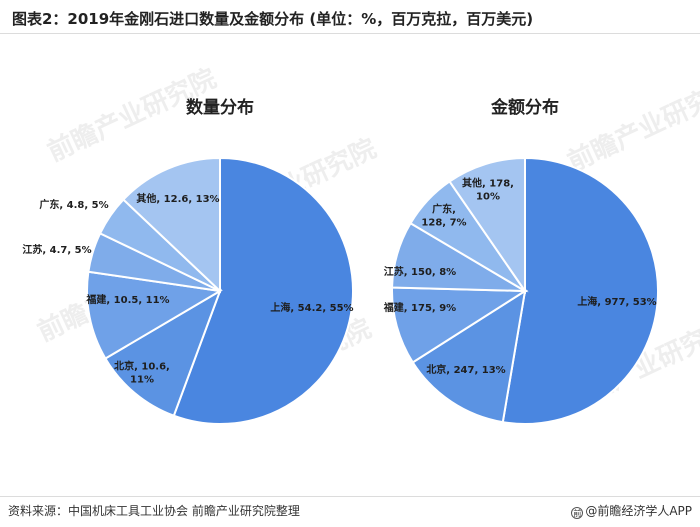 This screenshot has width=700, height=527. What do you see at coordinates (311, 307) in the screenshot?
I see `slice-label-shanghai: 上海, 54.2, 55%` at bounding box center [311, 307].